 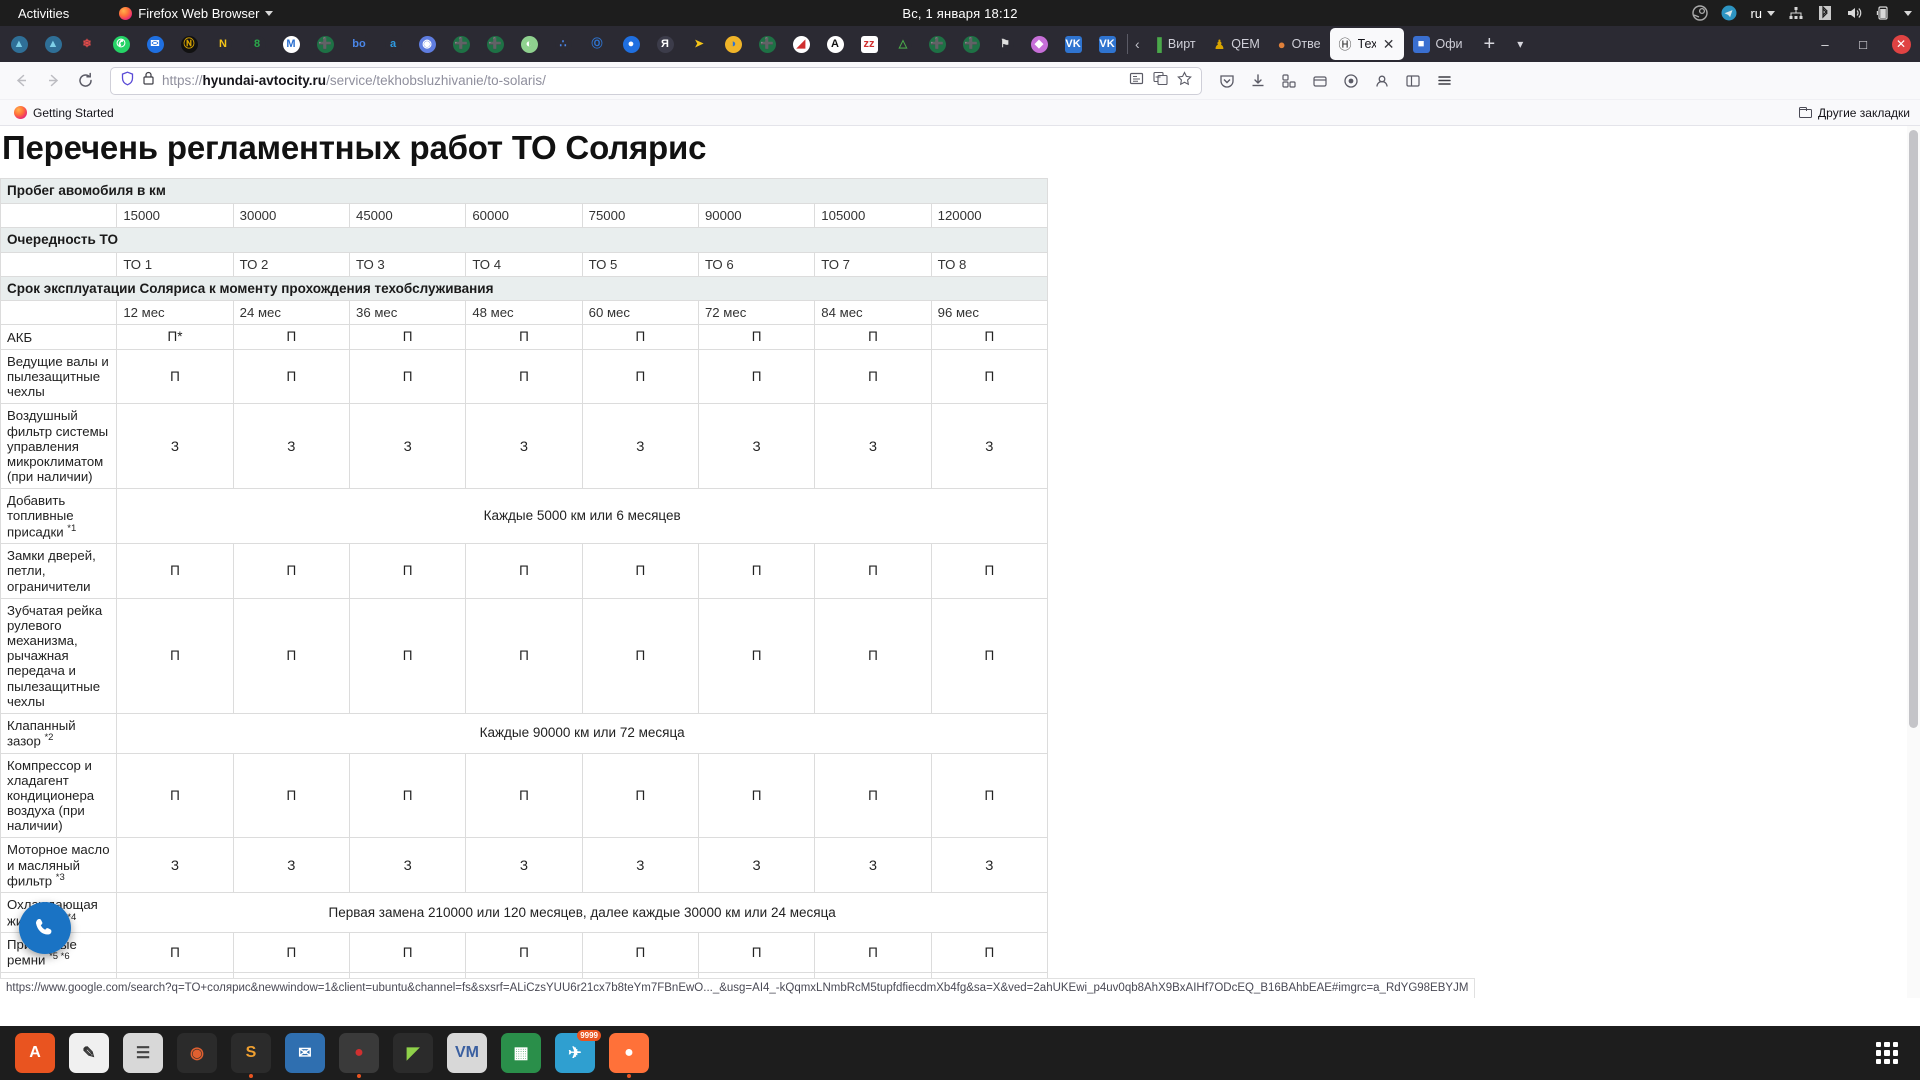 What do you see at coordinates (359, 1053) in the screenshot?
I see `dock-record: ●` at bounding box center [359, 1053].